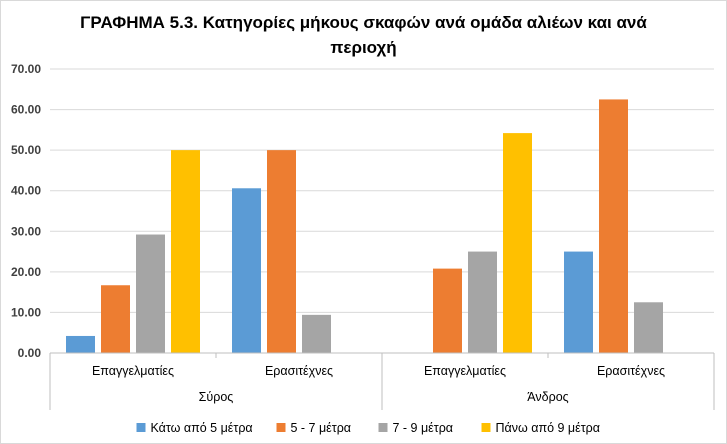  Describe the element at coordinates (548, 428) in the screenshot. I see `legend-label: Πάνω από 9 μέτρα` at that location.